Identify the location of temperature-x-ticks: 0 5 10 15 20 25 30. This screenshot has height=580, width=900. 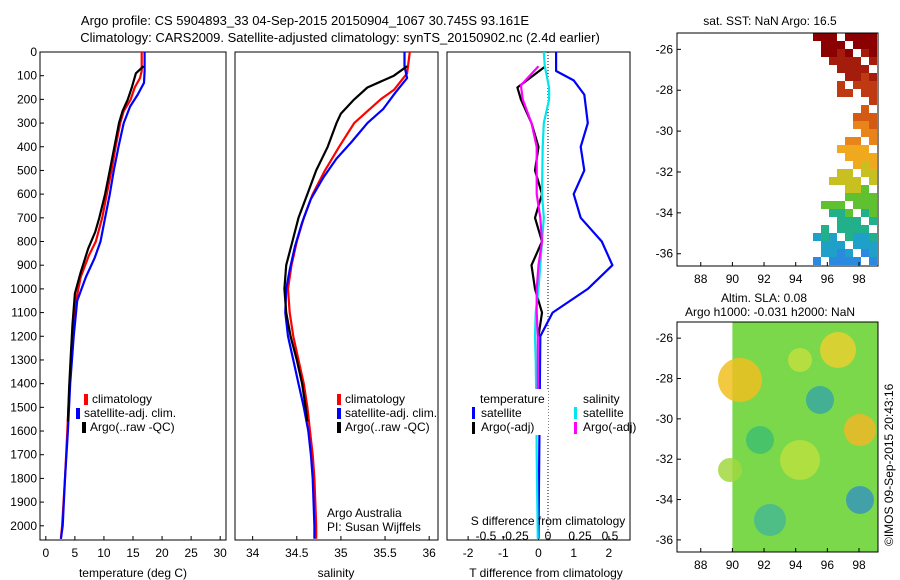
(134, 548).